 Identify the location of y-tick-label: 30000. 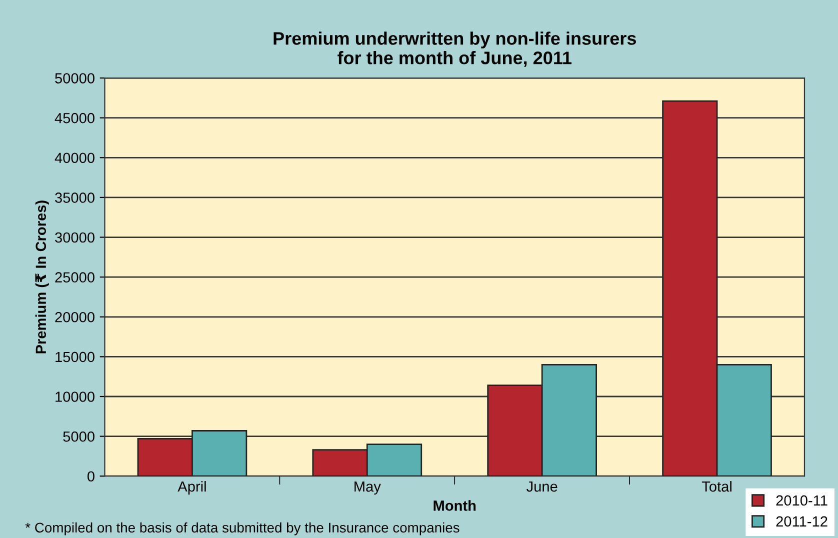
(74, 237).